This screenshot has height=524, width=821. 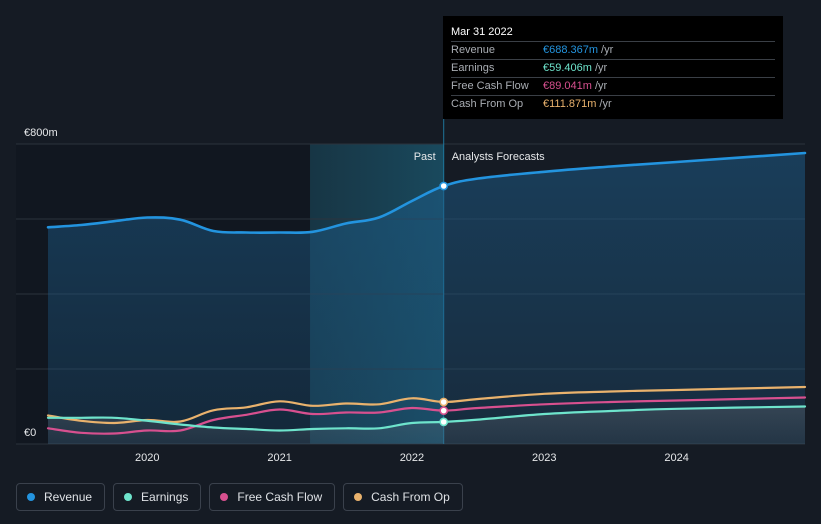 I want to click on legend-item-revenue: Revenue, so click(x=61, y=497).